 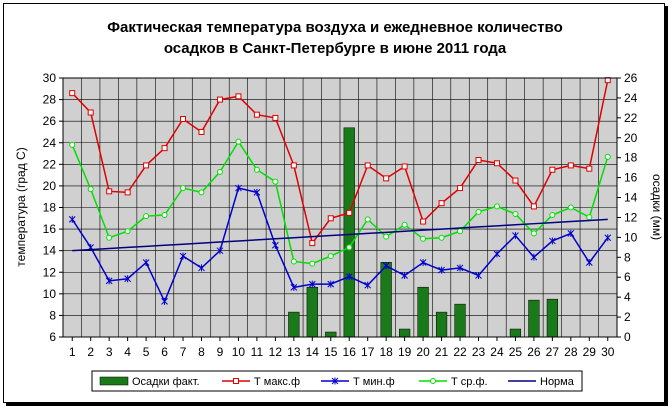 What do you see at coordinates (50, 121) in the screenshot?
I see `y-left-tick-label: 26` at bounding box center [50, 121].